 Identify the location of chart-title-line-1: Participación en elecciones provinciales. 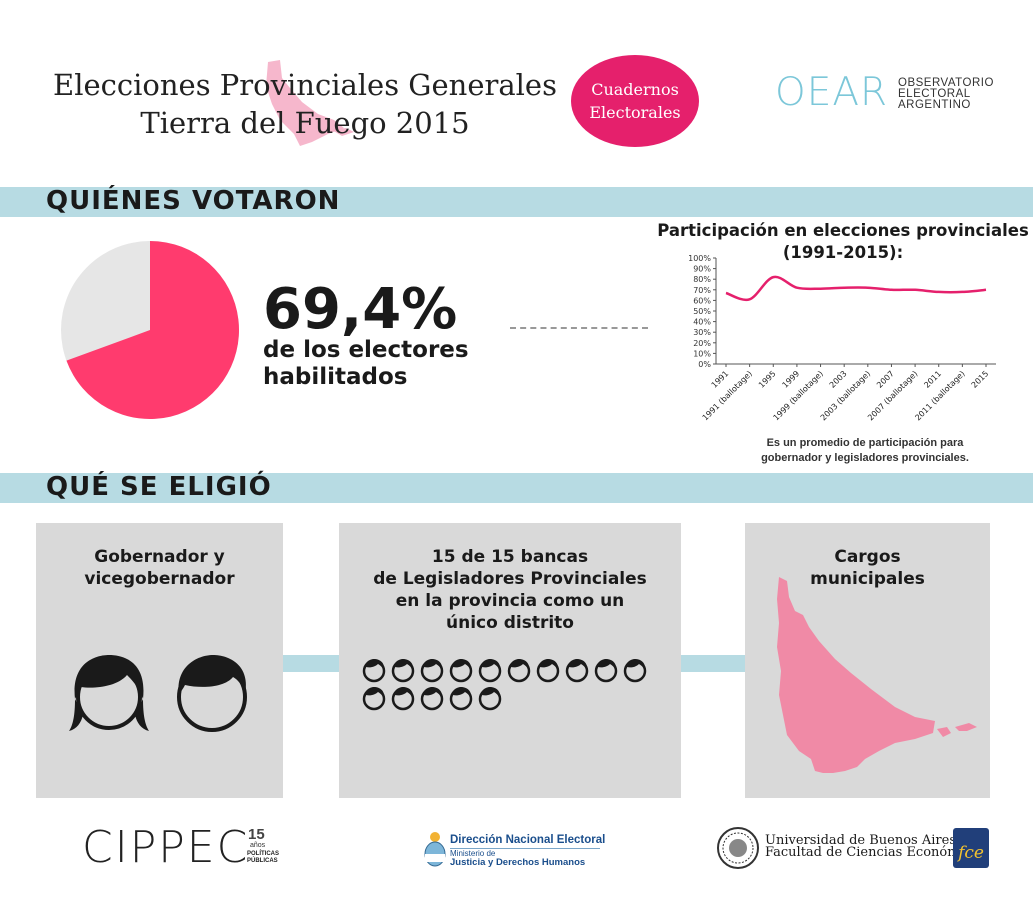
(843, 230).